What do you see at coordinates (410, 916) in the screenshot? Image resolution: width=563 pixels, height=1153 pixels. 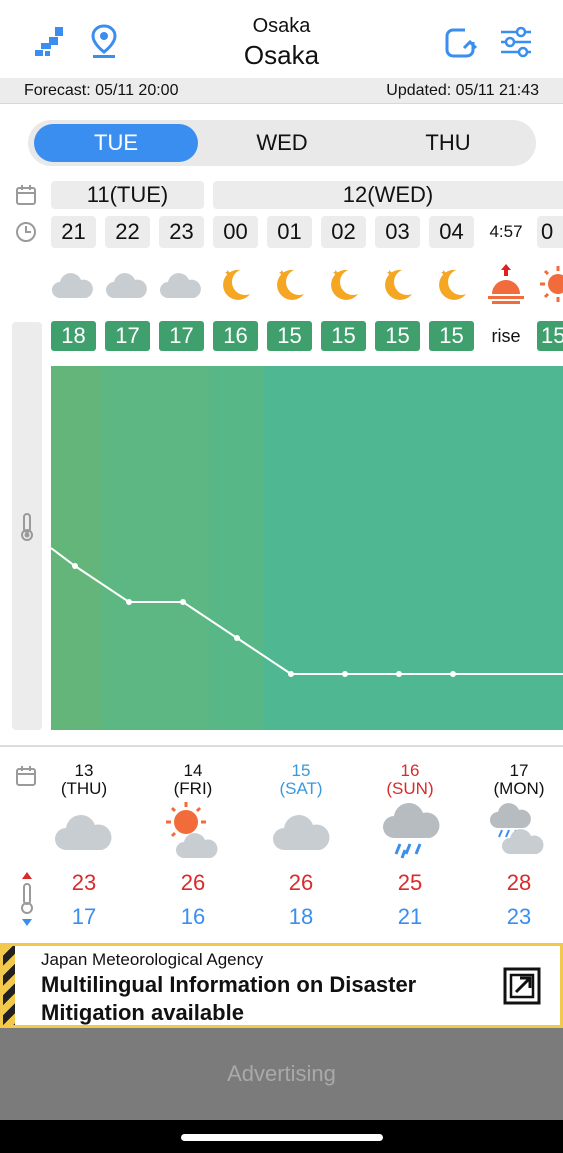 I see `low-temp: 21` at bounding box center [410, 916].